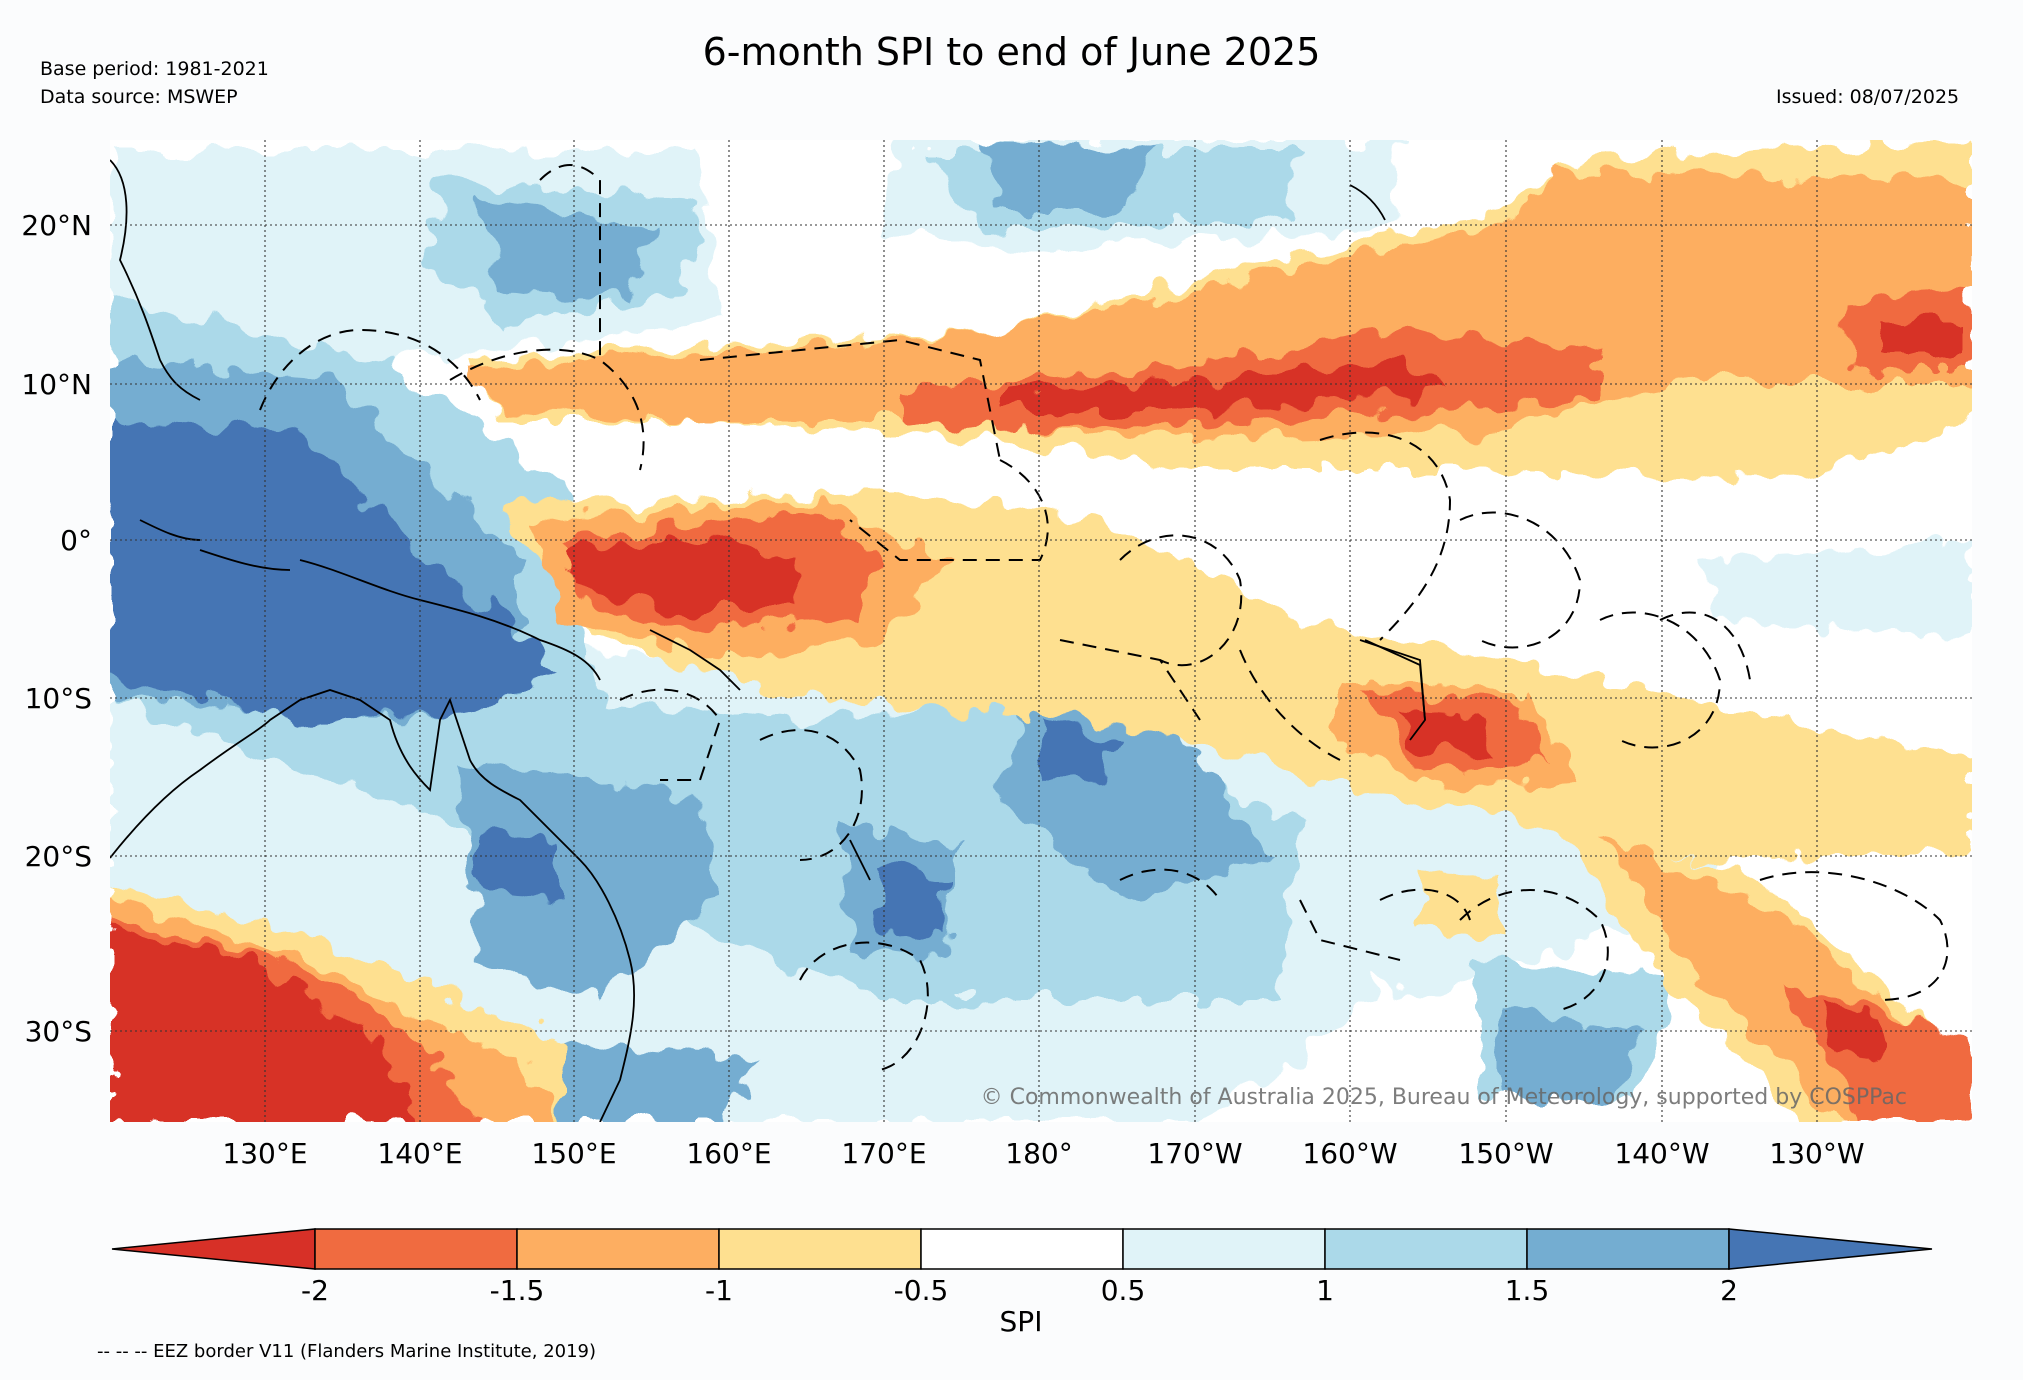  Describe the element at coordinates (56, 384) in the screenshot. I see `lat-label: 10°N` at that location.